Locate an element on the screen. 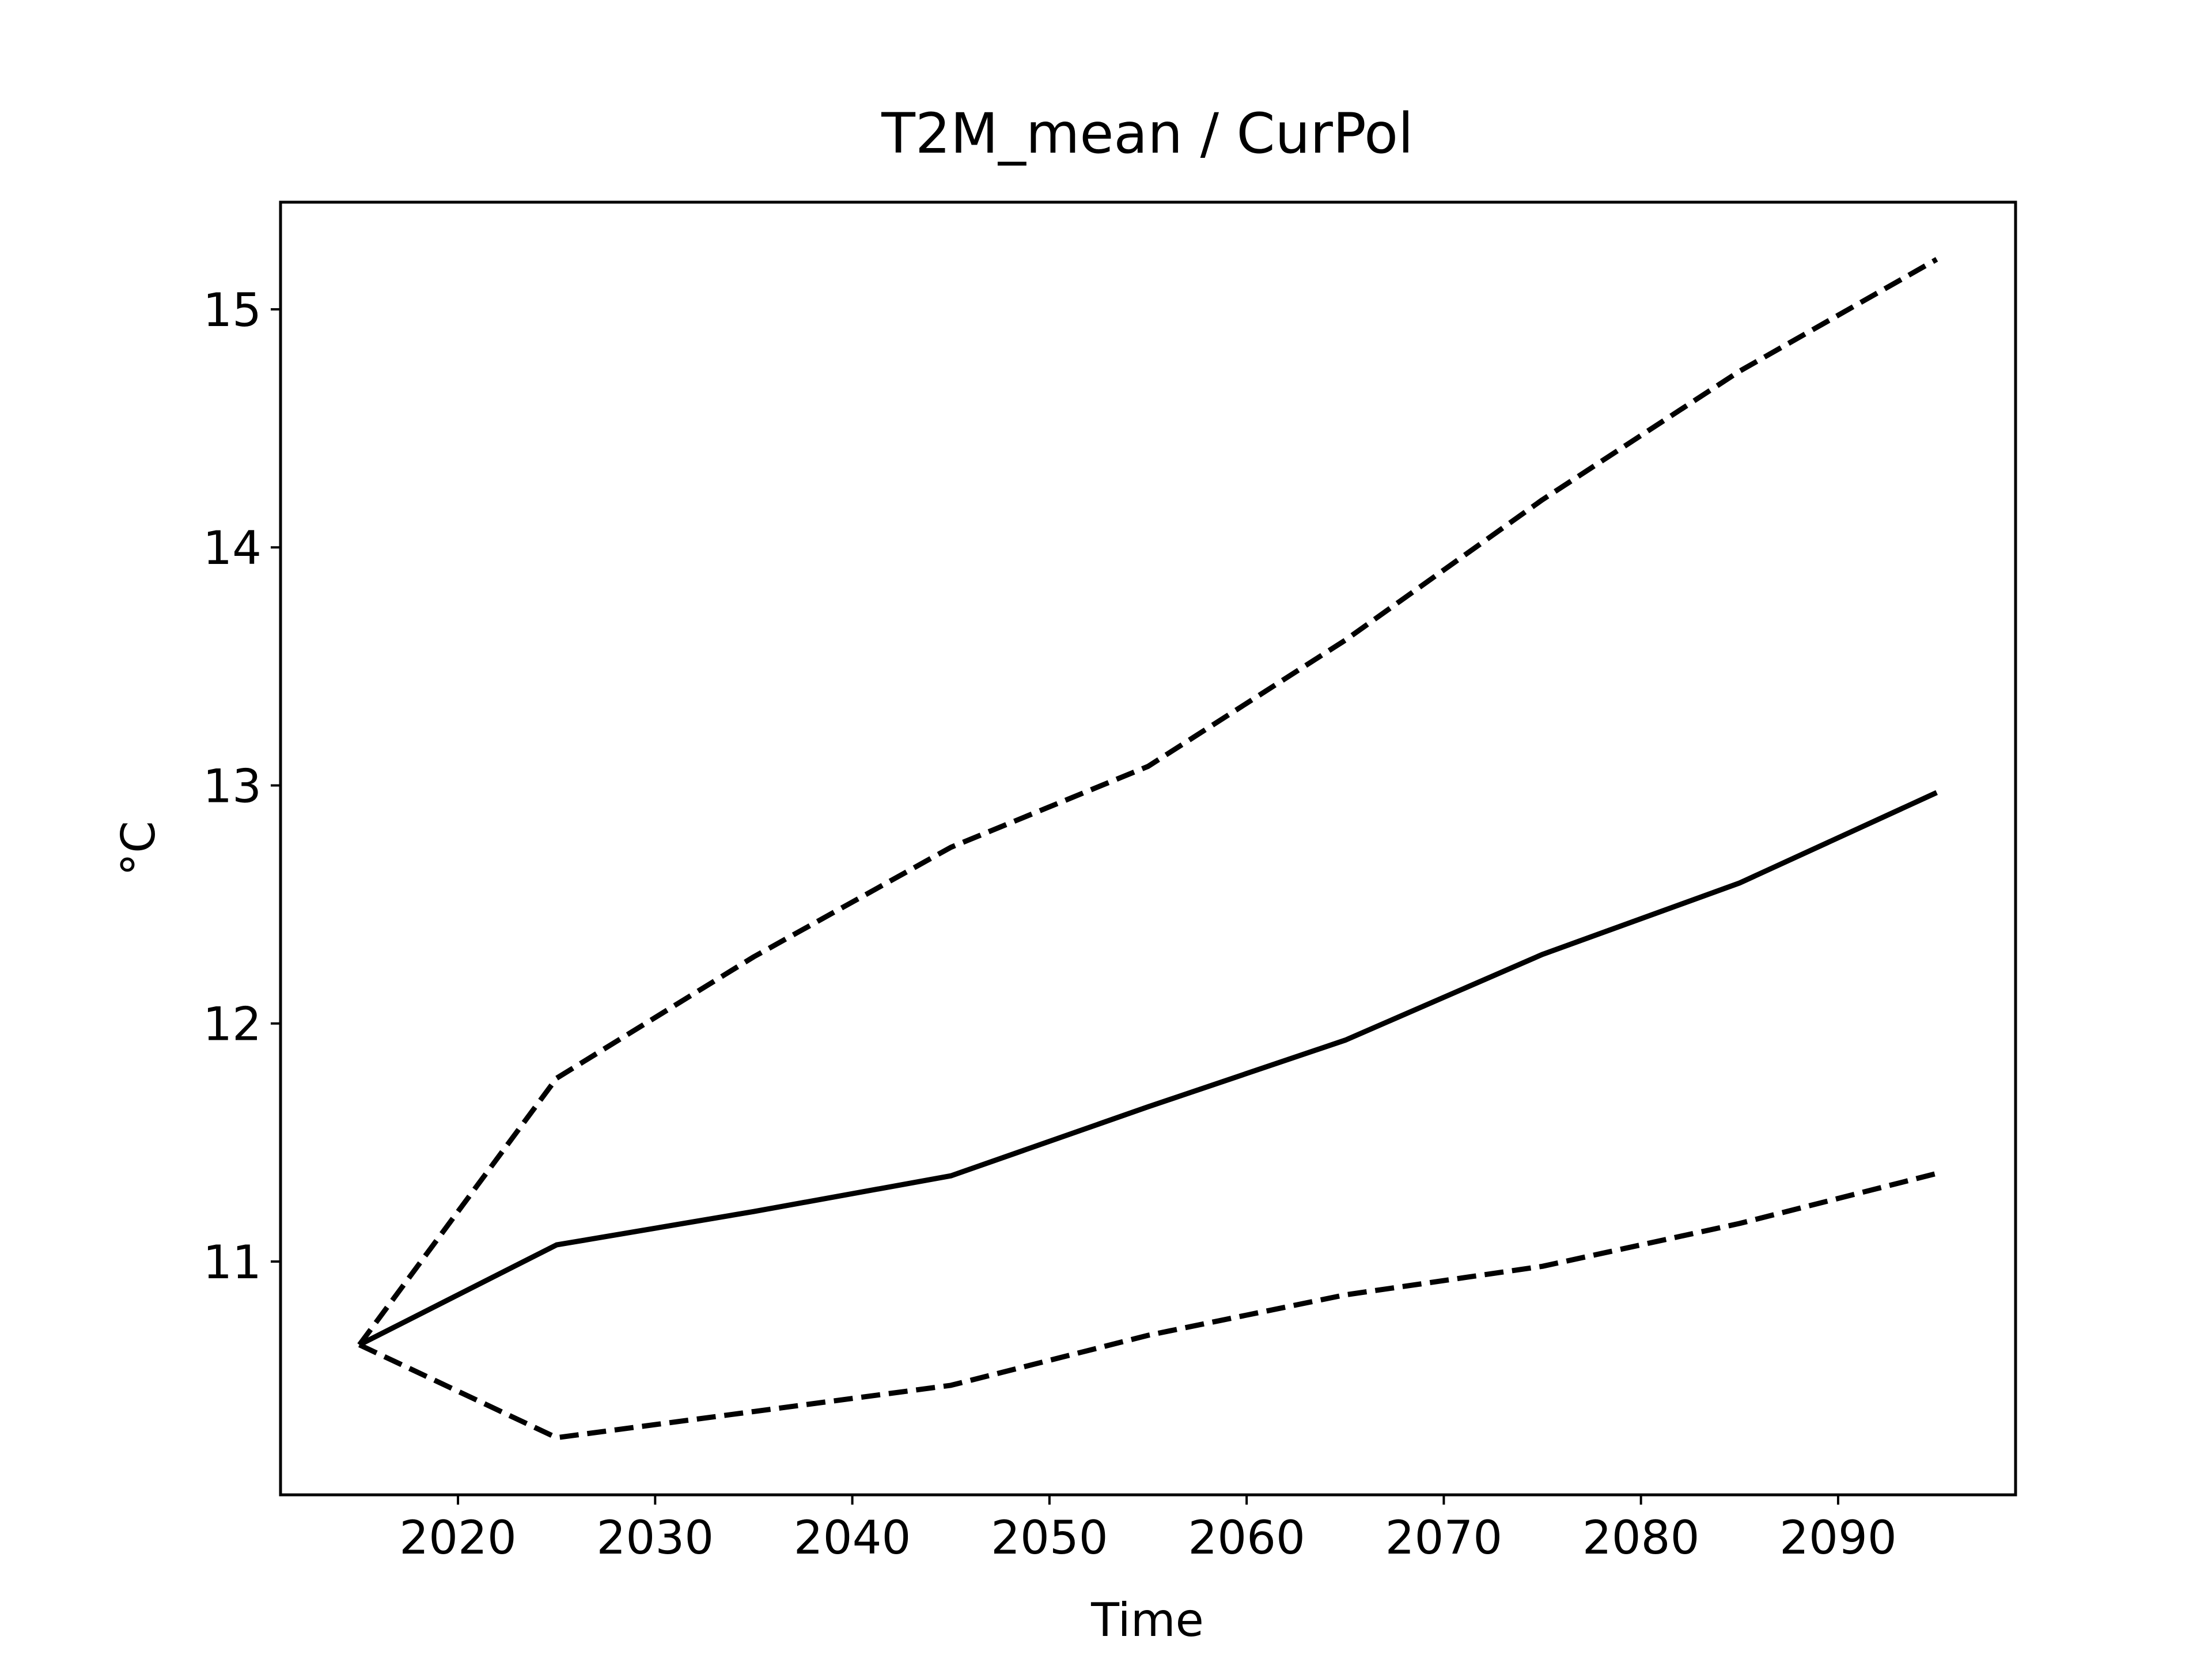  x-axis-label: Time is located at coordinates (1147, 1620).